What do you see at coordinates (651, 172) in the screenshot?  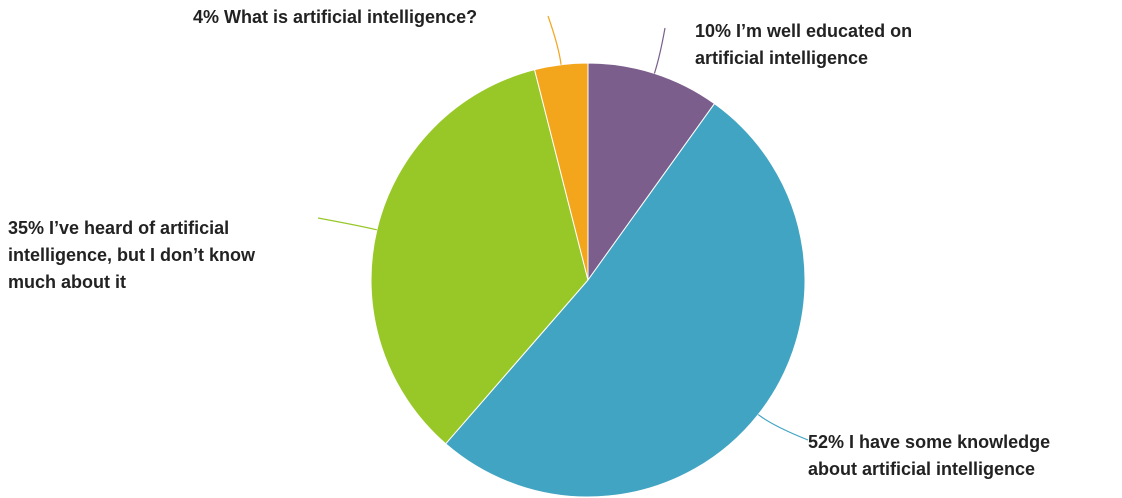 I see `pie-slice-well-educated` at bounding box center [651, 172].